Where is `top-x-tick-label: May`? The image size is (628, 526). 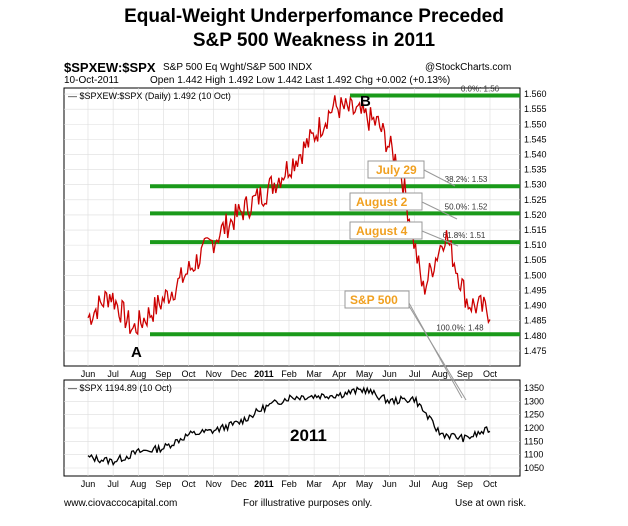 top-x-tick-label: May is located at coordinates (365, 374).